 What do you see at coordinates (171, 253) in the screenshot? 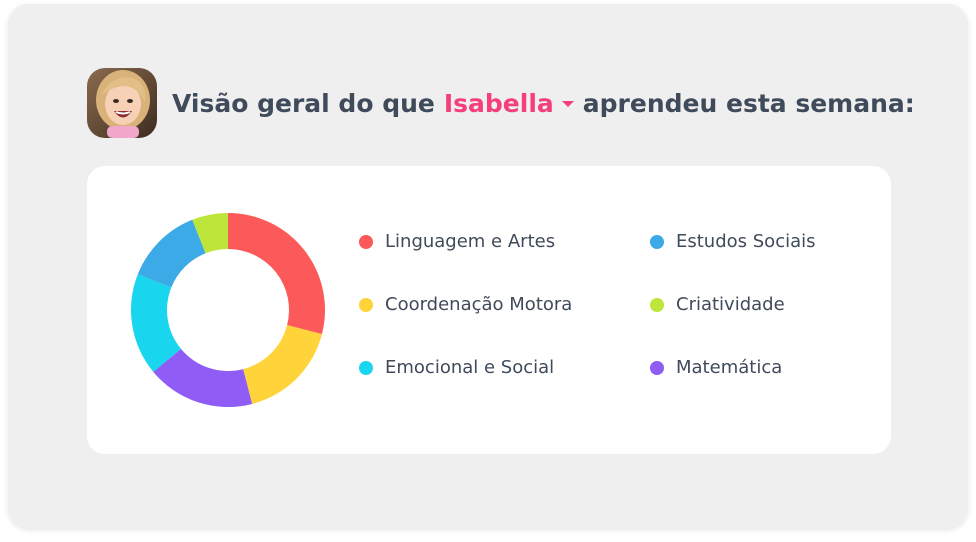
I see `donut-slice-estudos-sociais` at bounding box center [171, 253].